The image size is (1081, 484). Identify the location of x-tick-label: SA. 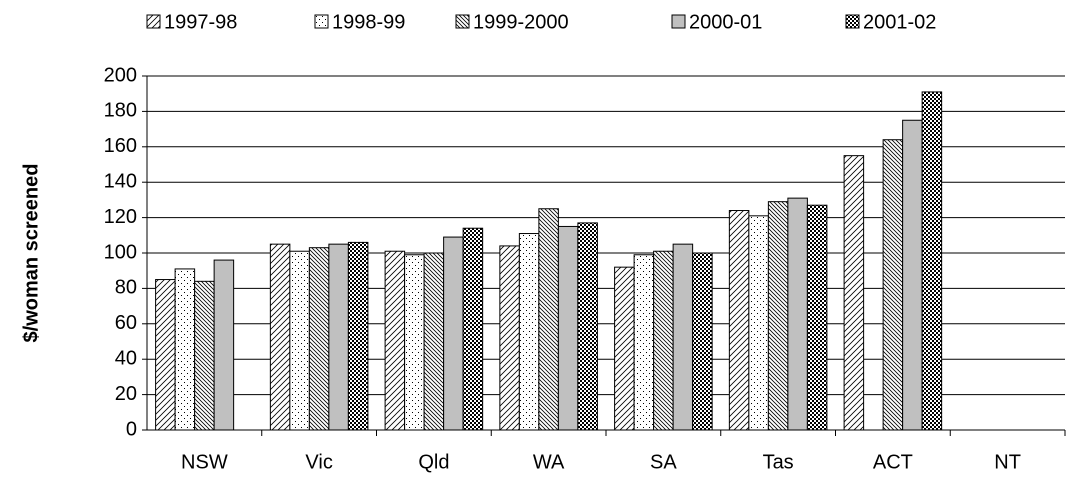
(663, 462).